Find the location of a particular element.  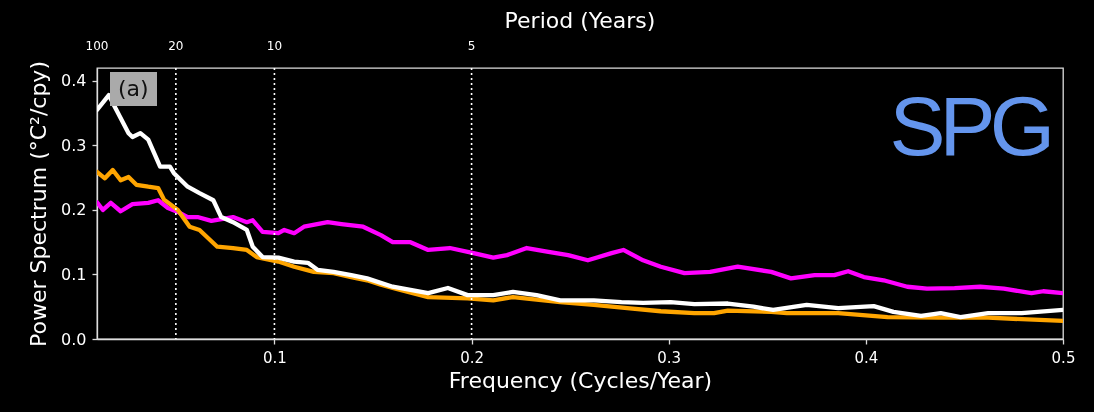

y-tick-label: 0.3 is located at coordinates (74, 145).